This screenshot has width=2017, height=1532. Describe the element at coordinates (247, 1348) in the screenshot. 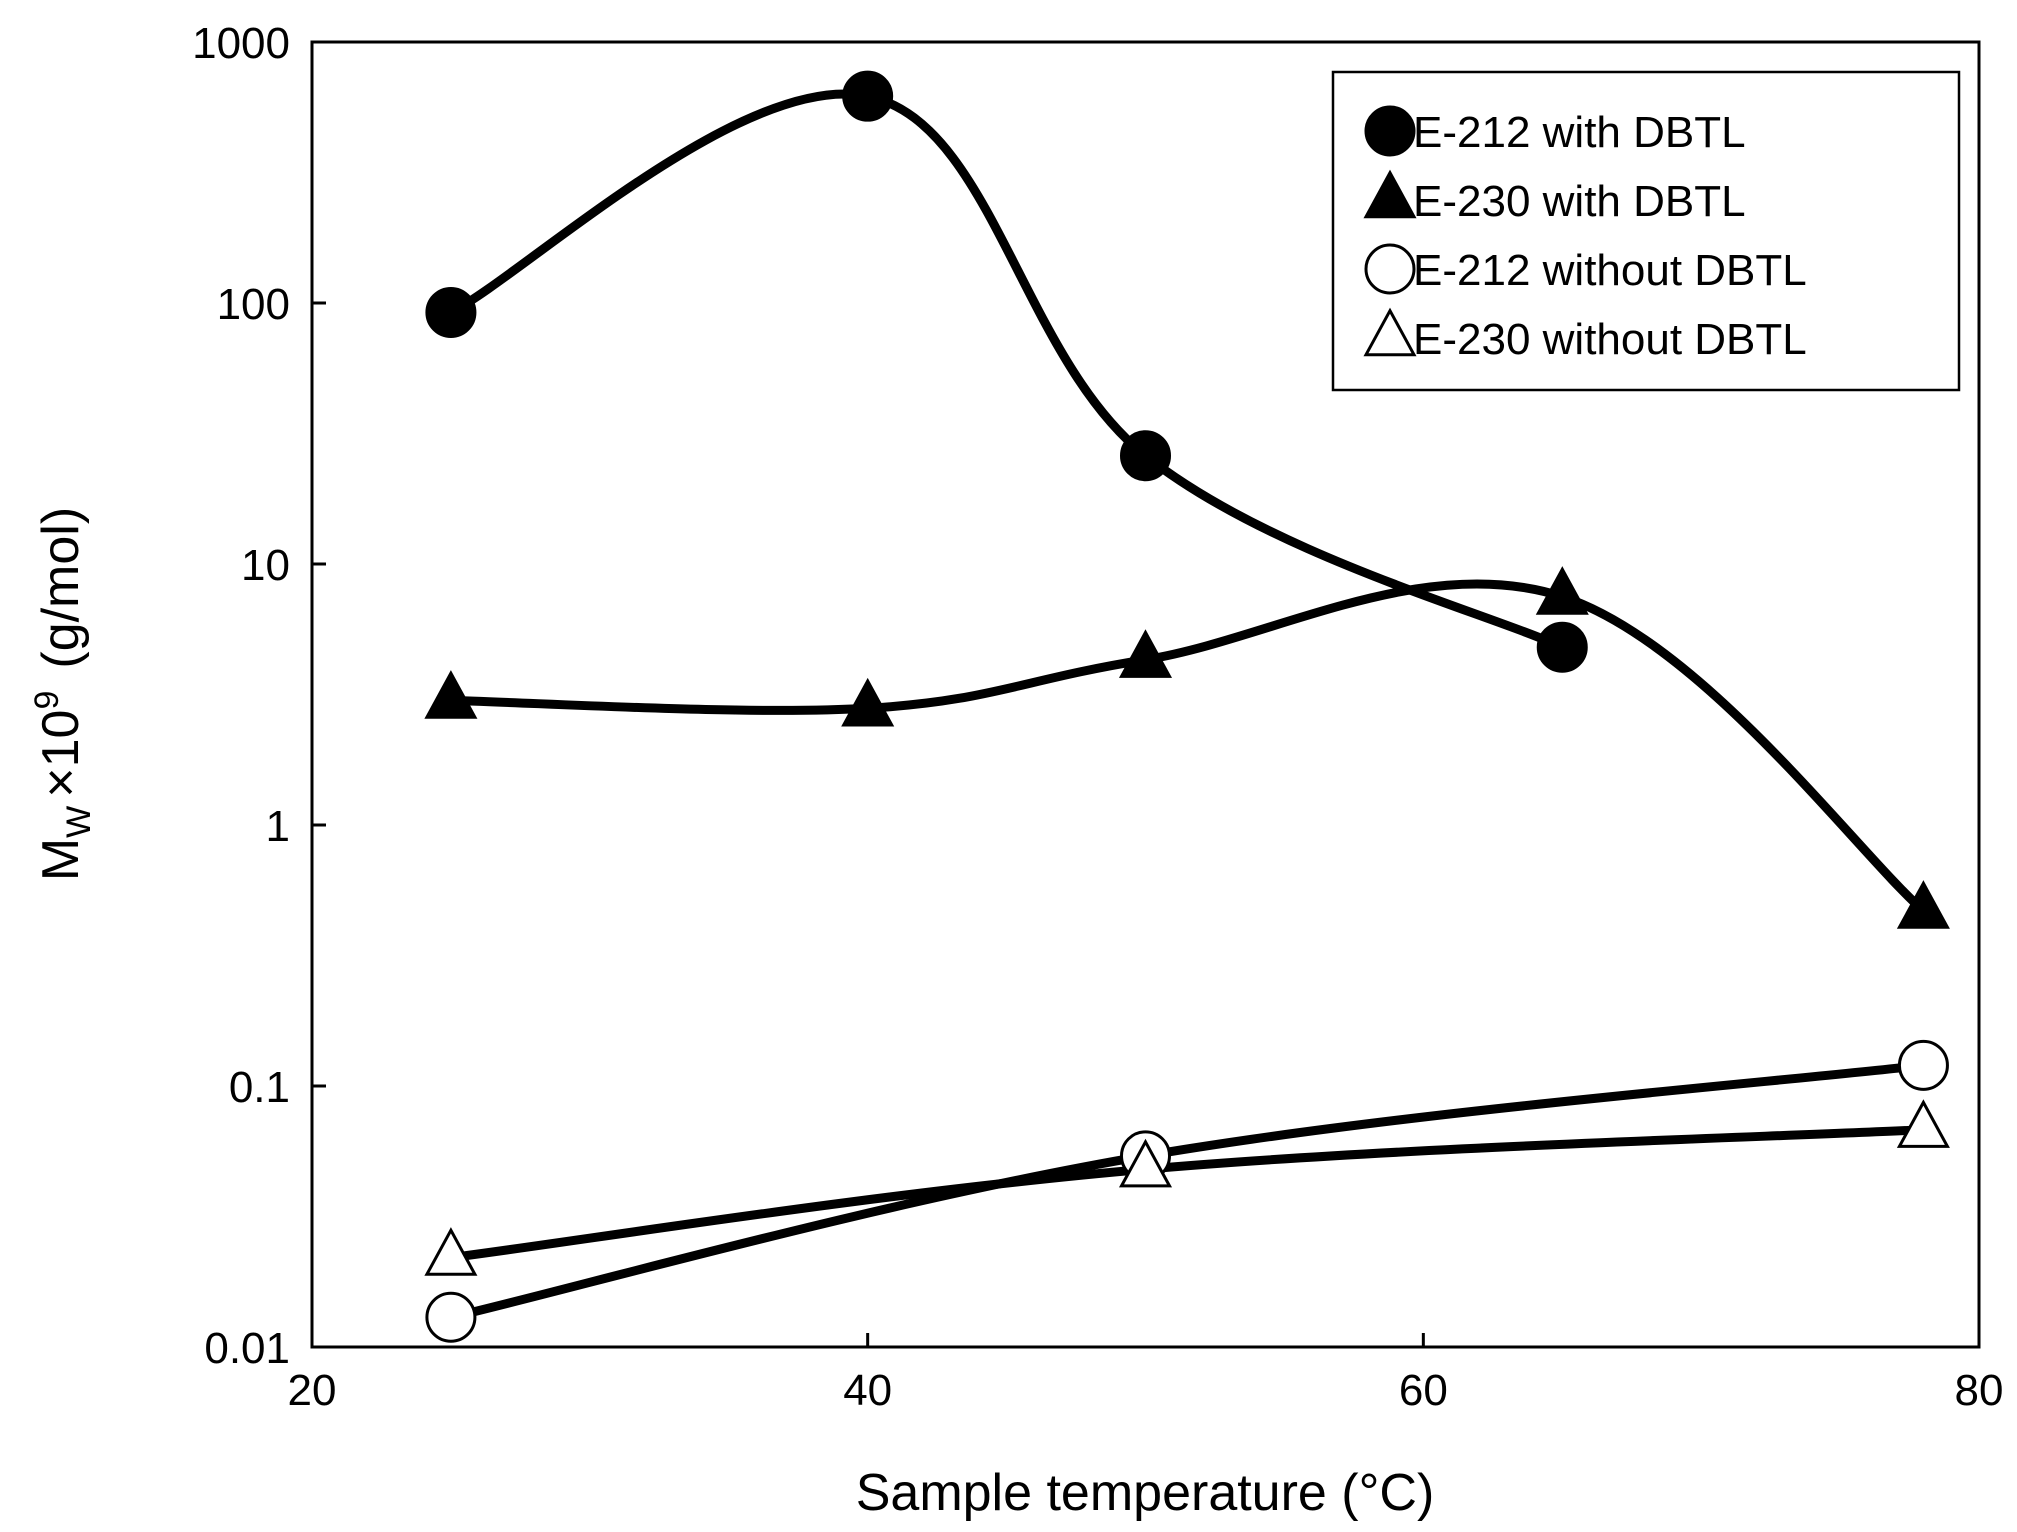

I see `y-tick-label: 0.01` at that location.